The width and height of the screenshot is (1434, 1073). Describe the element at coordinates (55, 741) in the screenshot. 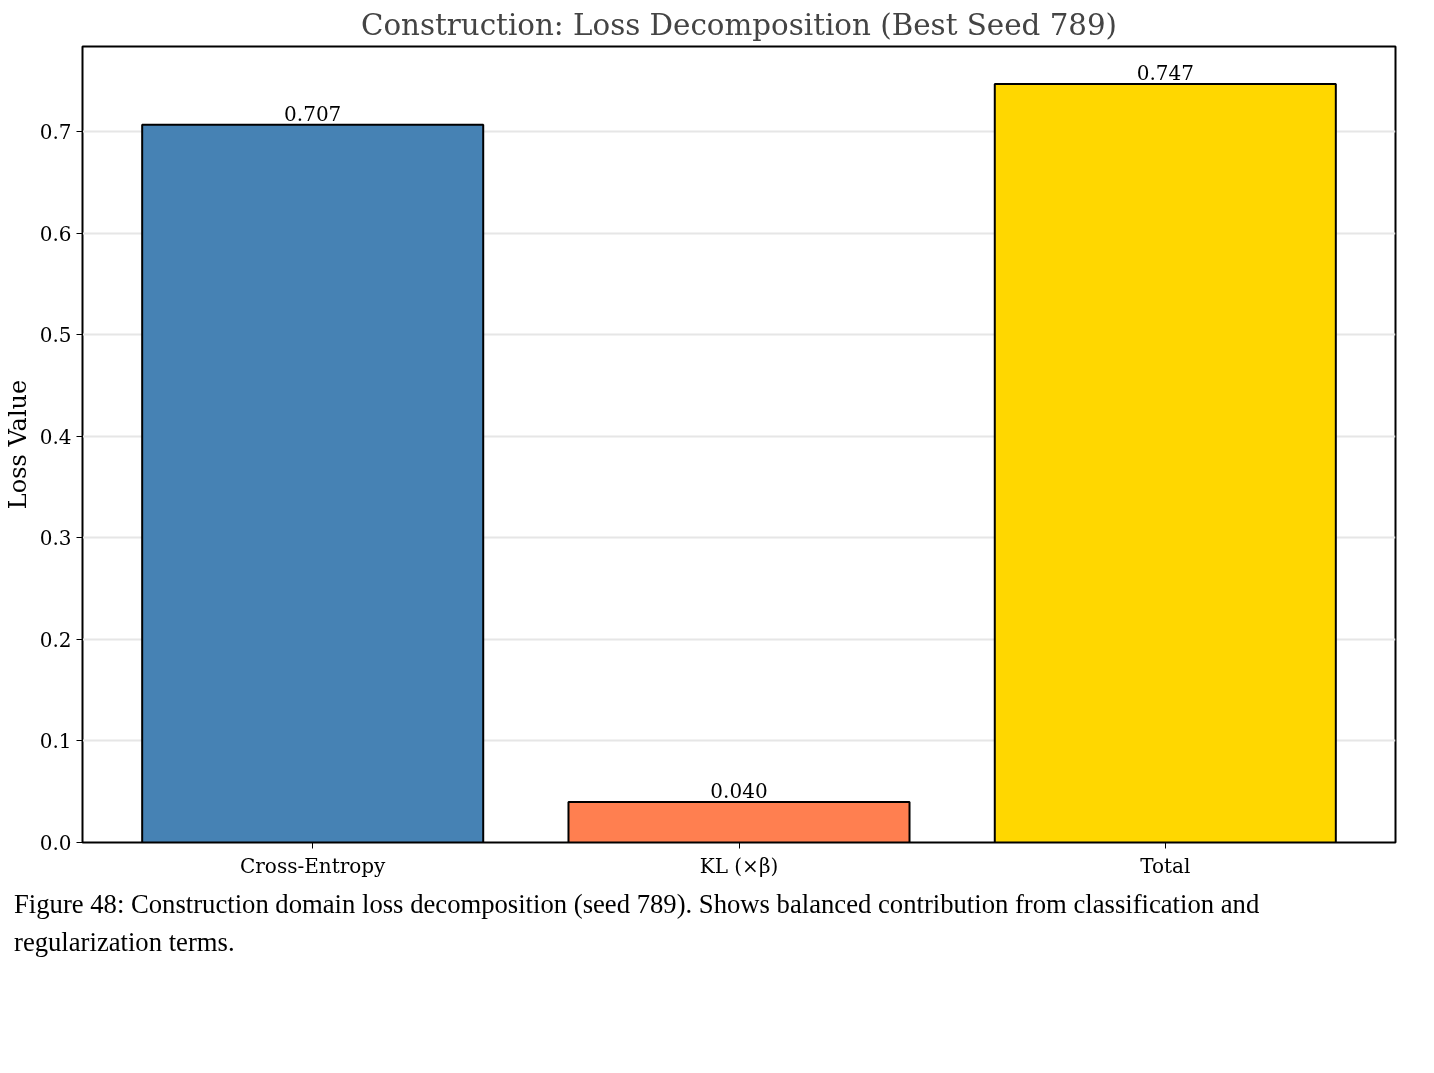

I see `y-tick-label: 0.1` at that location.